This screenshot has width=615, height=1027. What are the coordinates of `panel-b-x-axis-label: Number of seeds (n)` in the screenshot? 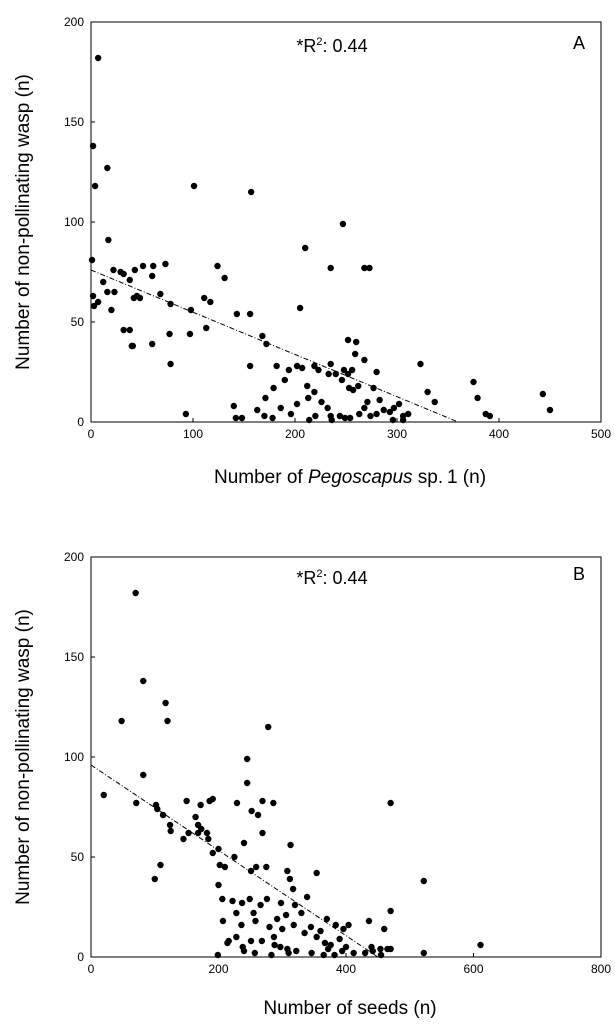 It's located at (349, 1008).